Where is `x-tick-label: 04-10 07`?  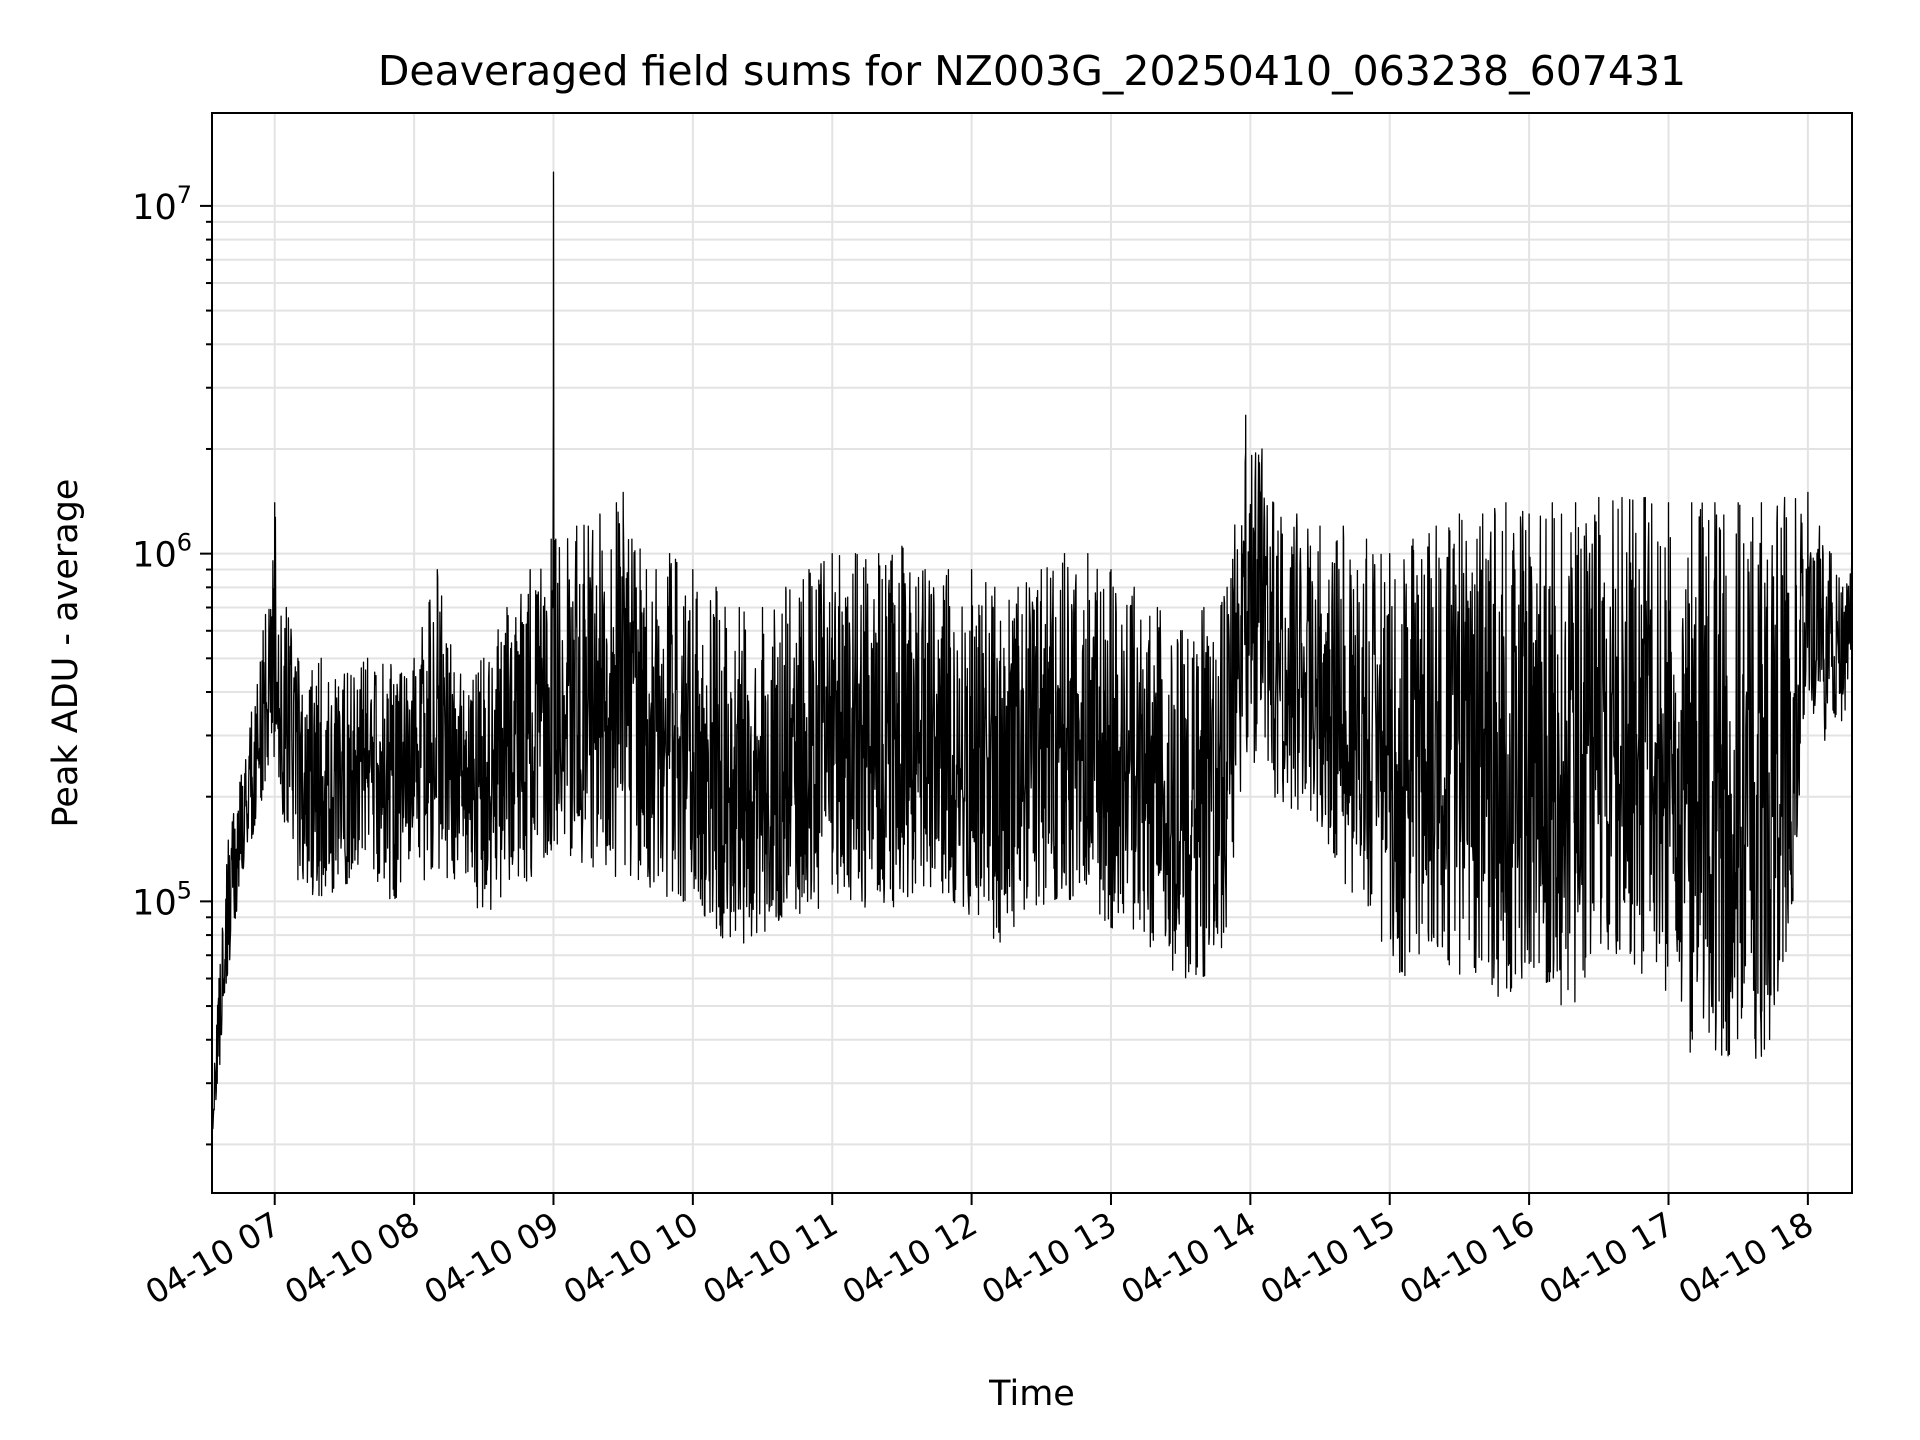
x-tick-label: 04-10 07 is located at coordinates (213, 1258).